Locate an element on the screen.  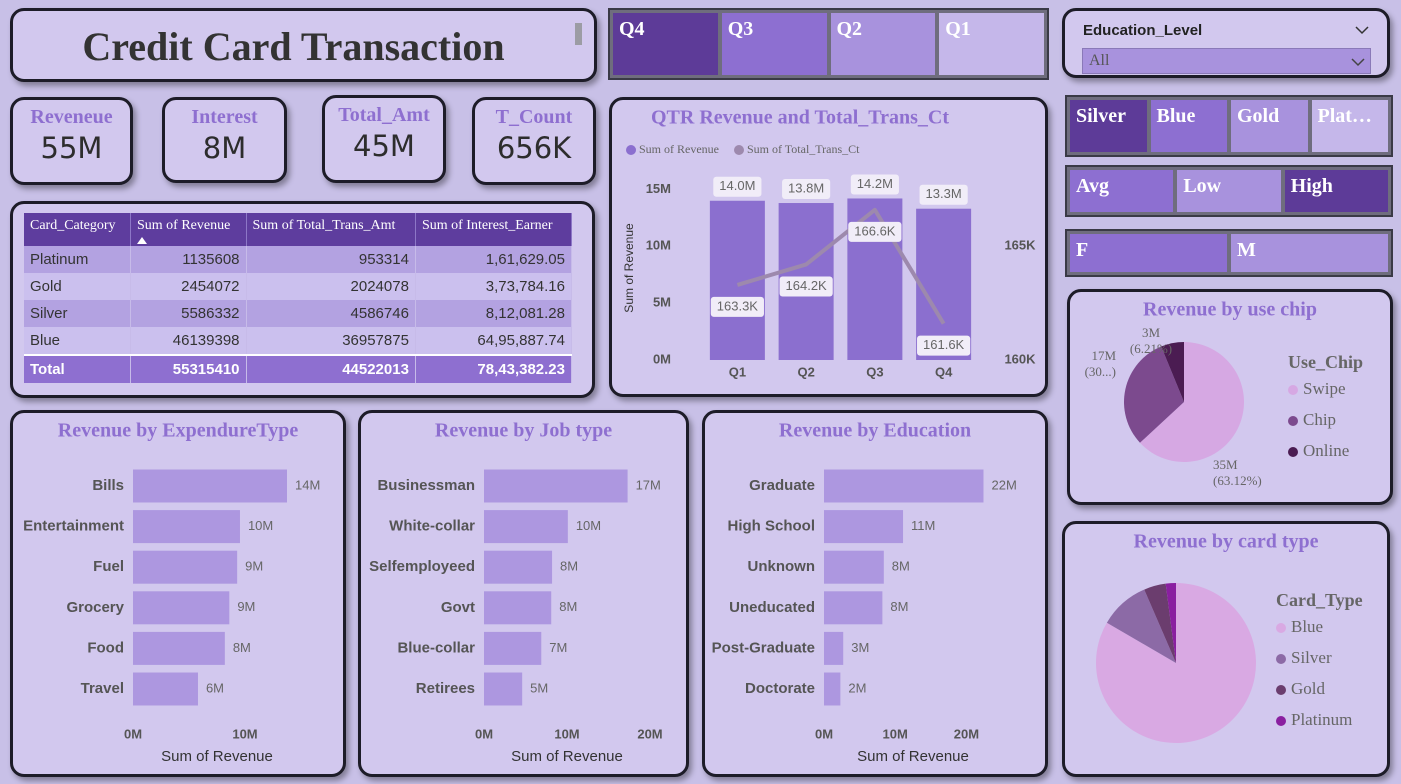
slicer-button: Blue is located at coordinates (1188, 126).